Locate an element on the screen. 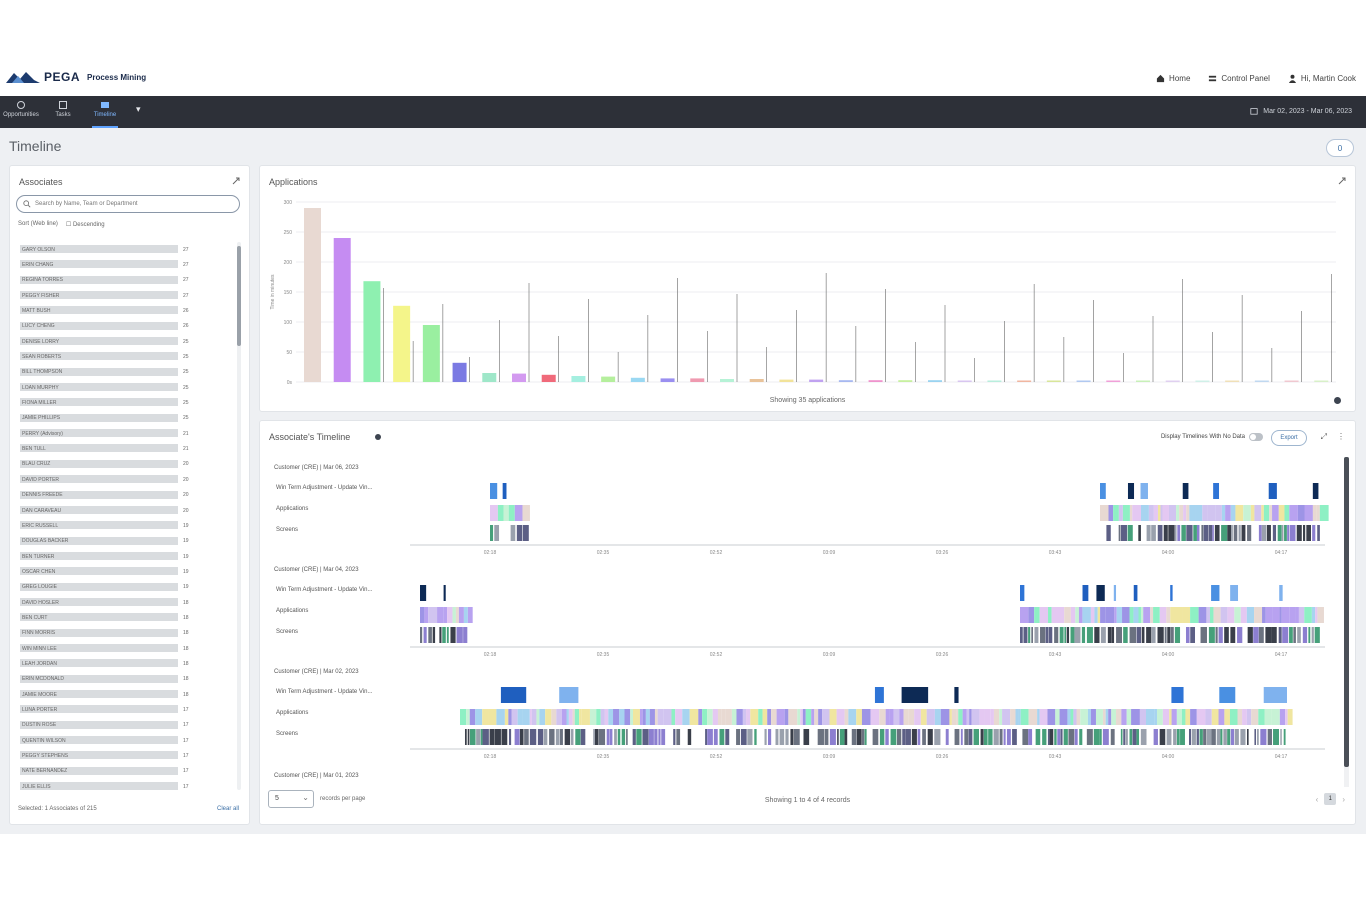  list-item: BLAU CRUZ 20 is located at coordinates (127, 464).